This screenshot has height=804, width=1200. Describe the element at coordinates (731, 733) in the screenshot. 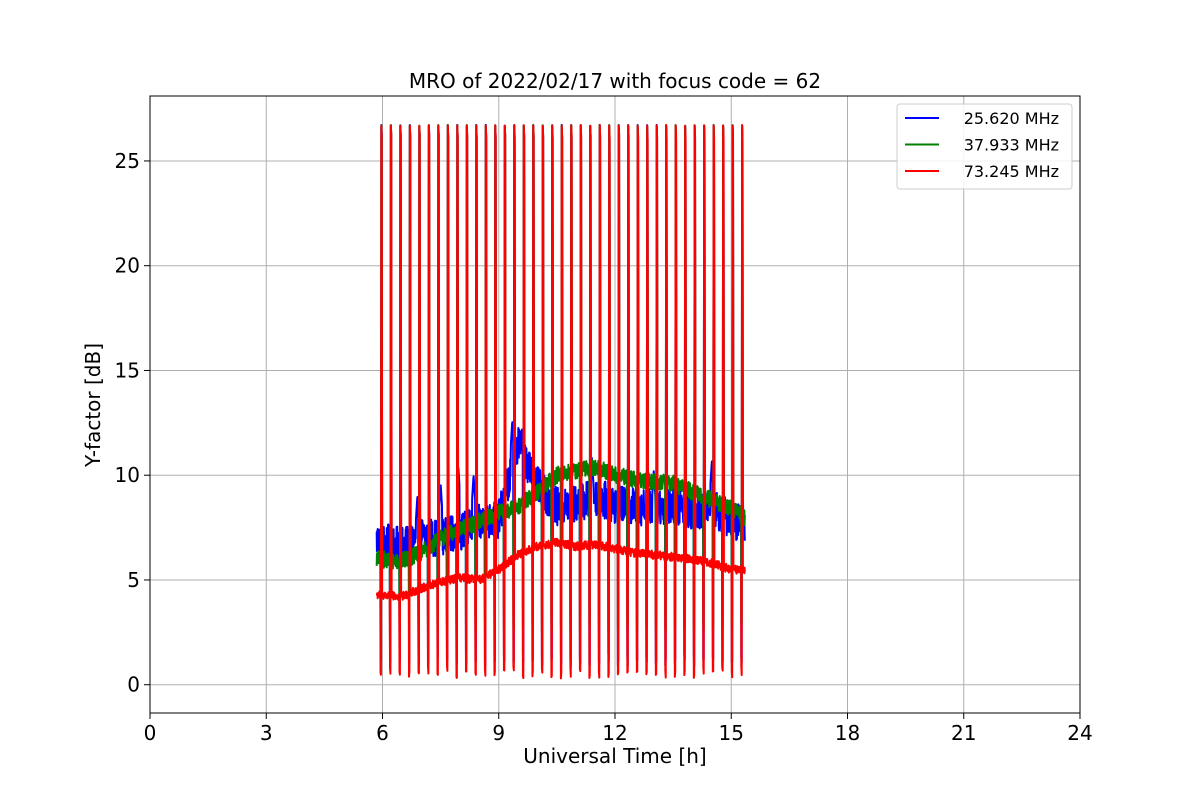

I see `x-tick-label: 15` at that location.